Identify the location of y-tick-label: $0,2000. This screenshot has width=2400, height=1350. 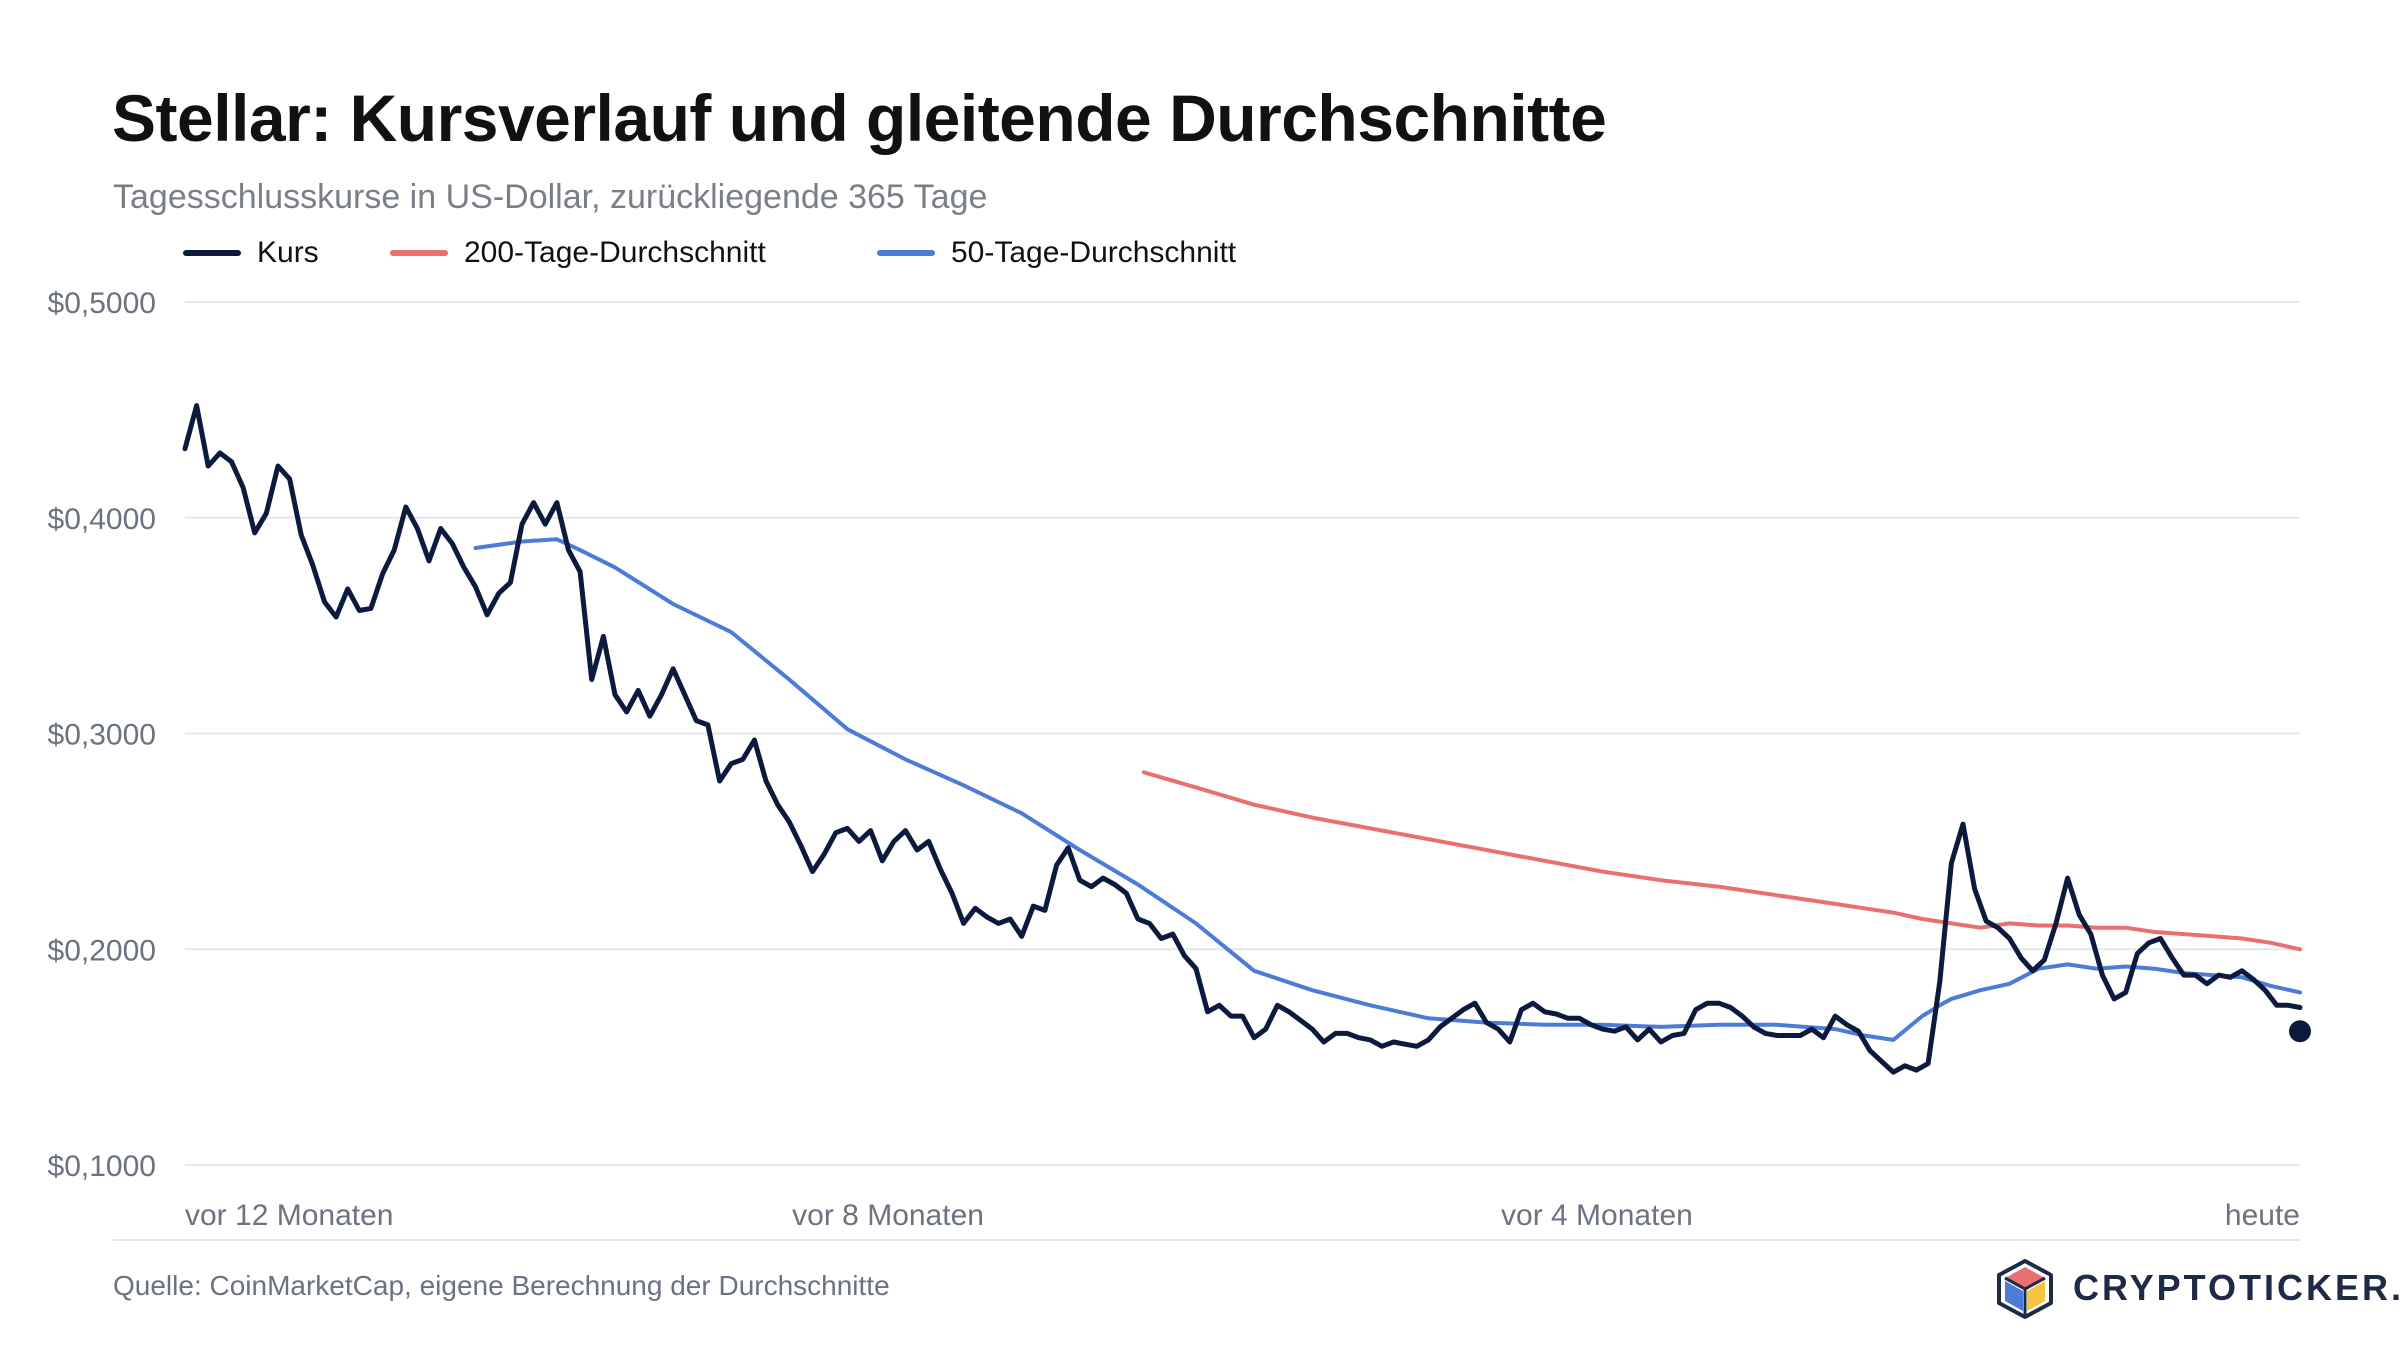
(102, 950).